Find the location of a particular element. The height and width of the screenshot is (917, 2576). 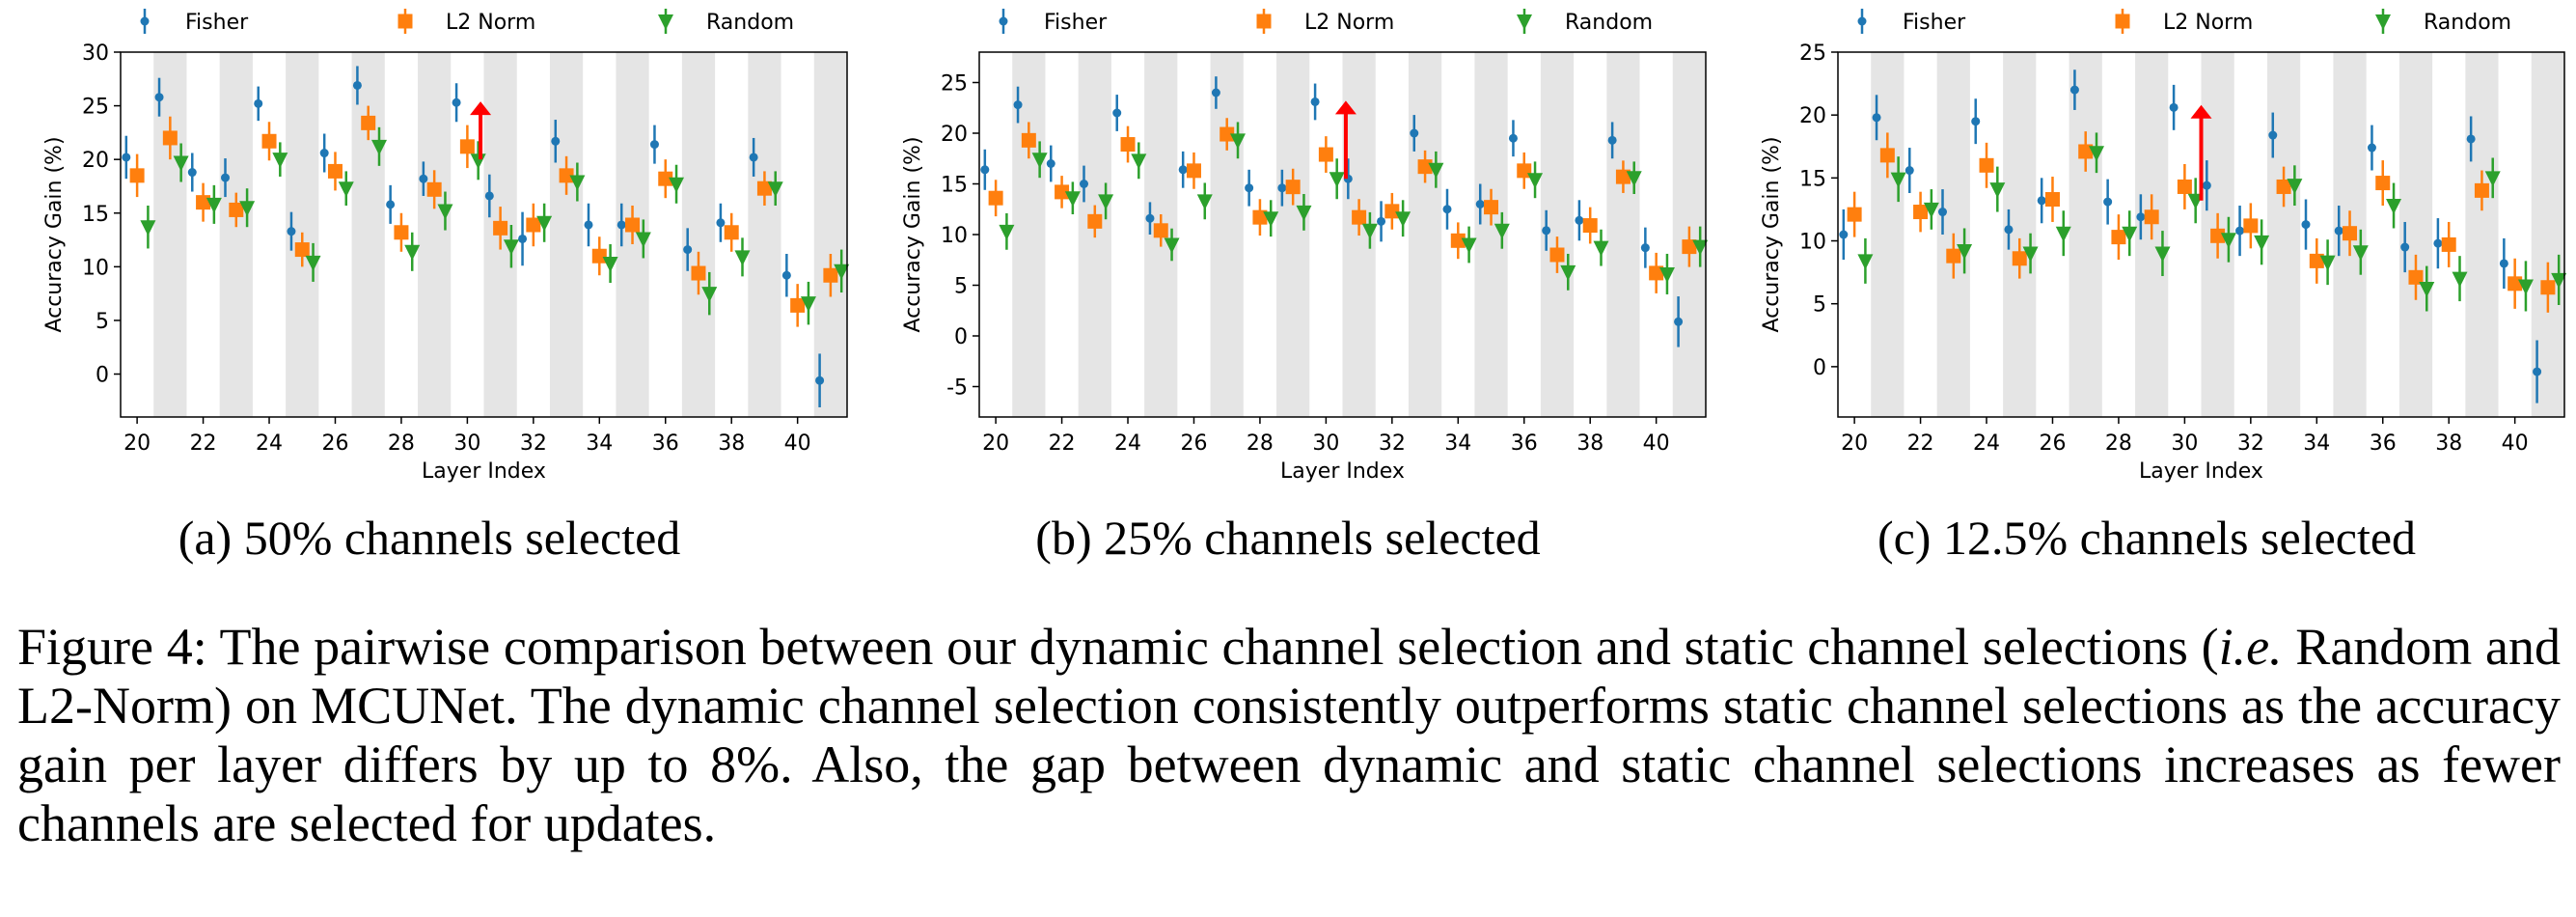

plot-frame is located at coordinates (2201, 234).